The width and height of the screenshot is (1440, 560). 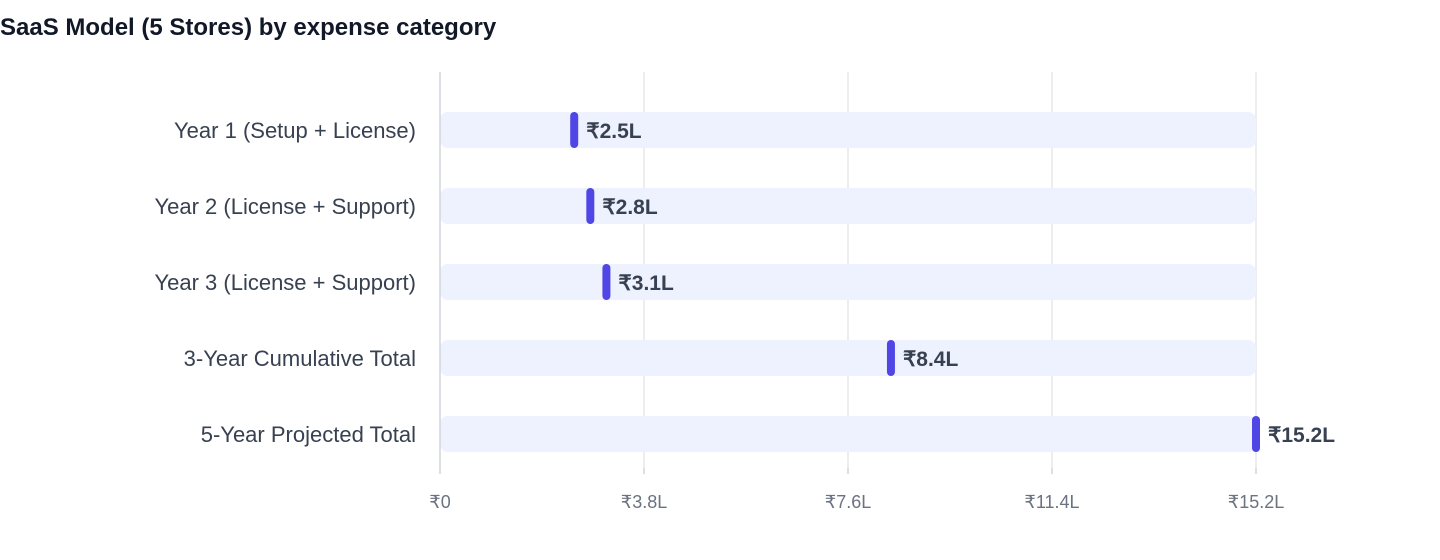 I want to click on x-tick-label: ₹3.8L, so click(x=644, y=502).